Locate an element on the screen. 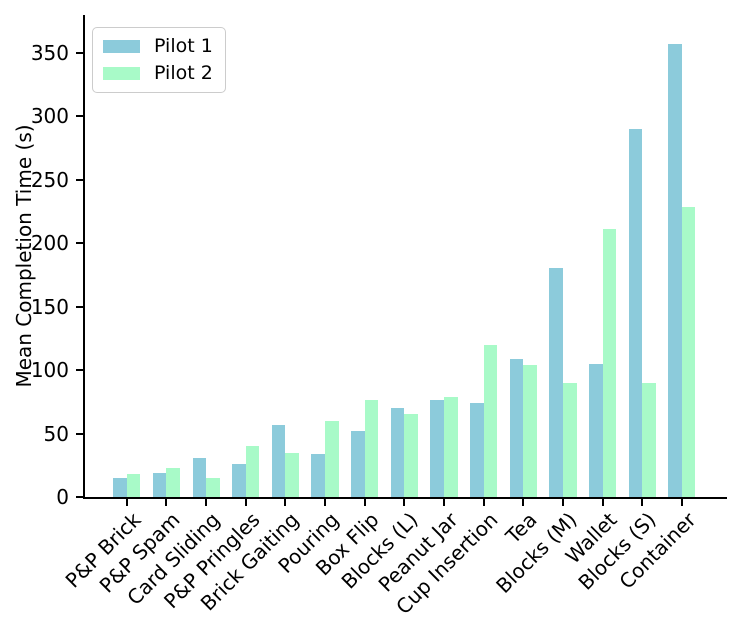 Image resolution: width=747 pixels, height=641 pixels. bar-pilot-2-card-sliding is located at coordinates (213, 487).